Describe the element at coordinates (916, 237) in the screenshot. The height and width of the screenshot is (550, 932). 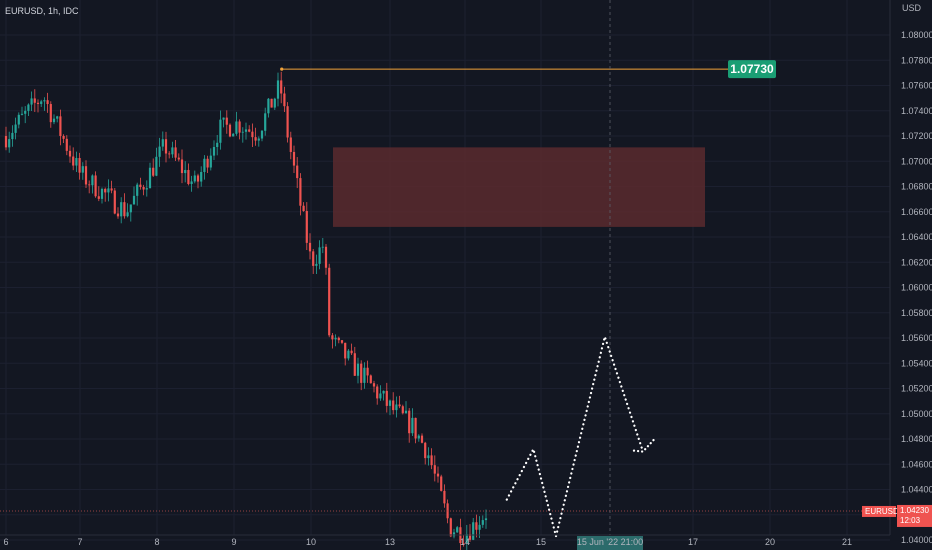
I see `price-tick-label: 1.06400` at that location.